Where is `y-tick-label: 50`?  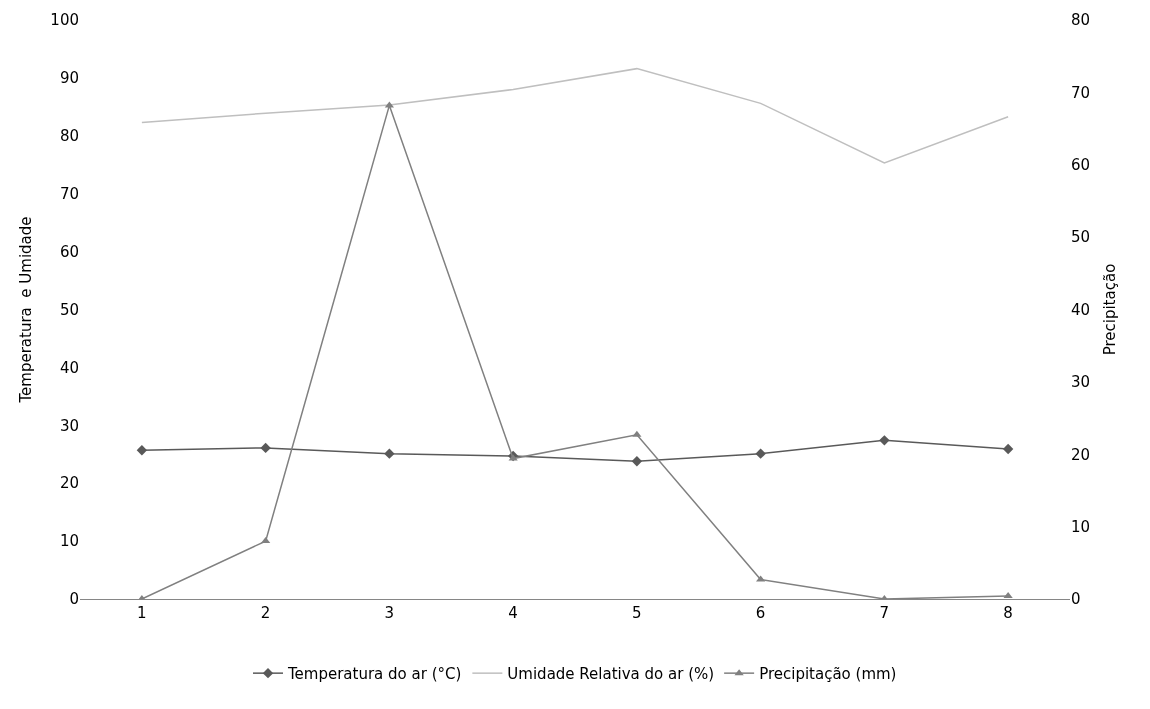
y-tick-label: 50 is located at coordinates (69, 309).